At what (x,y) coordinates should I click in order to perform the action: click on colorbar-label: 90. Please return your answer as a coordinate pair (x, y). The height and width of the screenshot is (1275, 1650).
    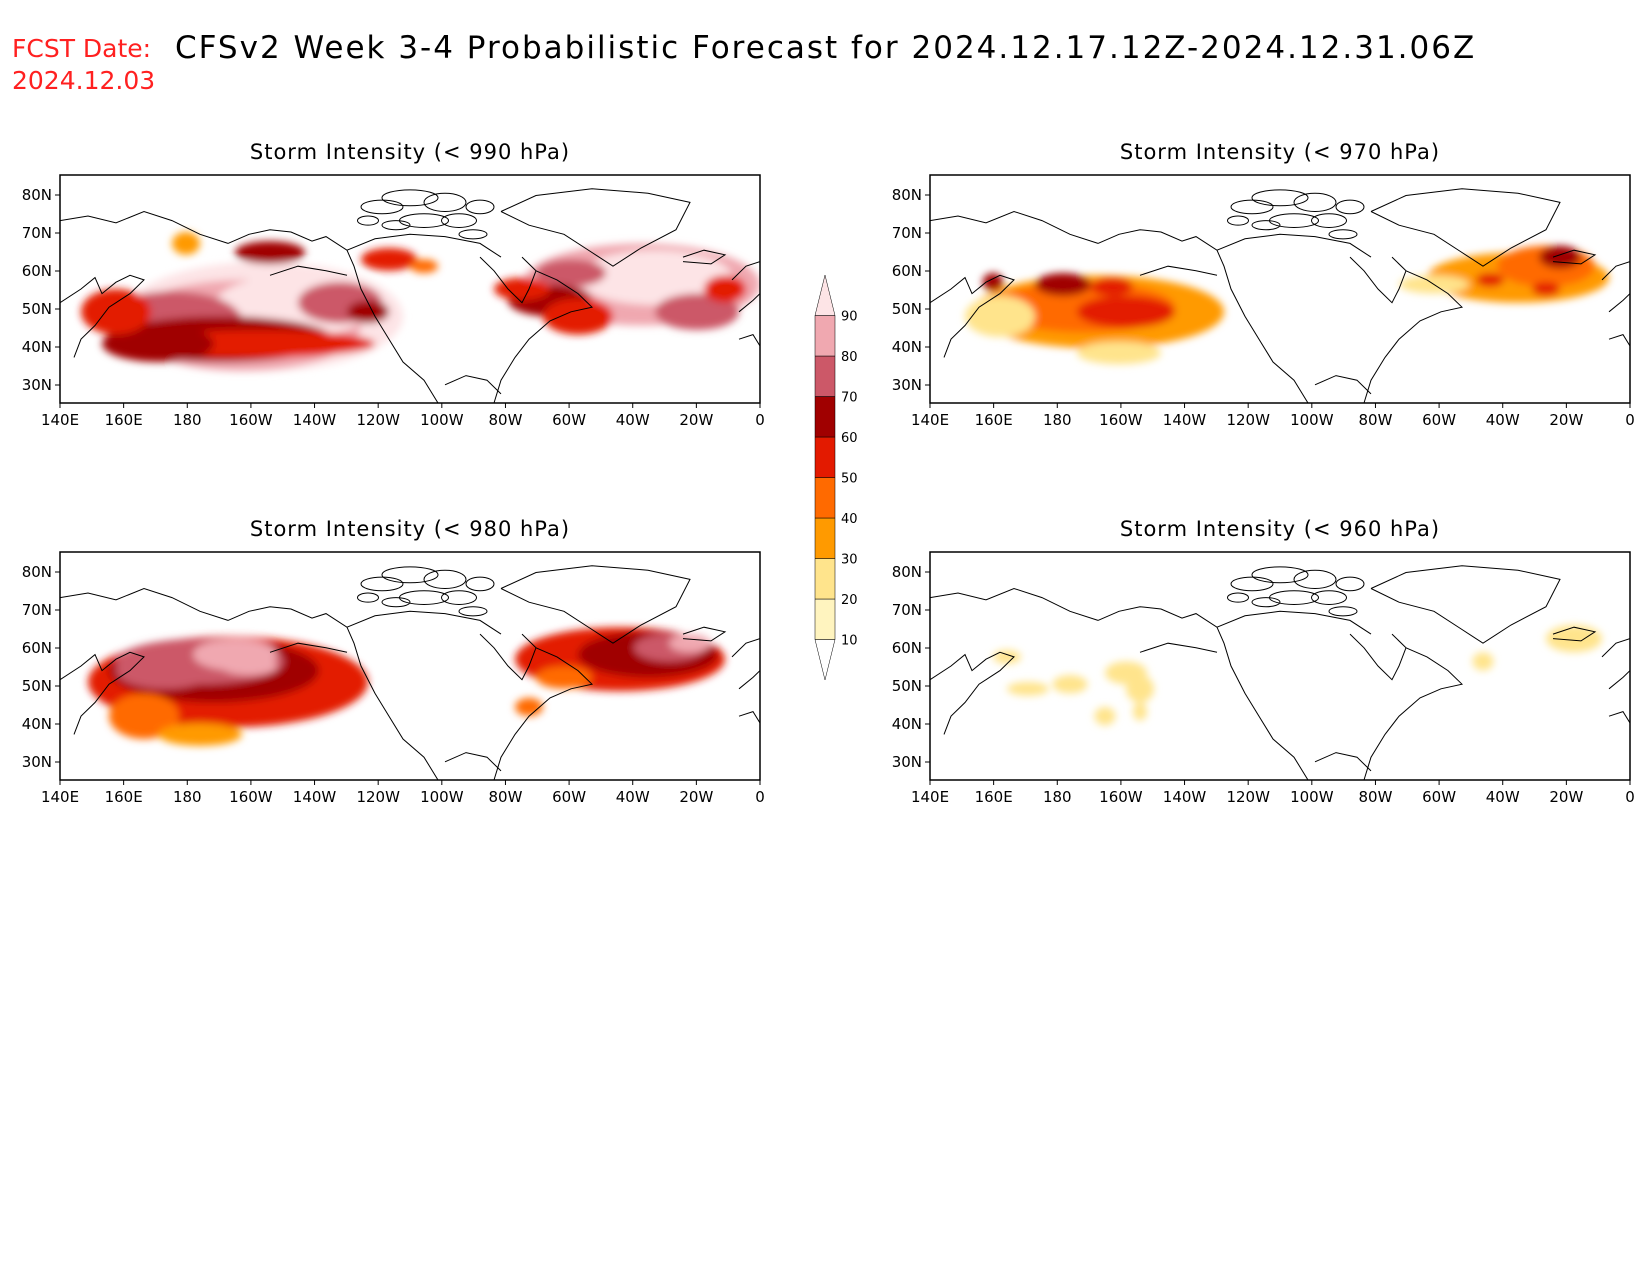
    Looking at the image, I should click on (849, 317).